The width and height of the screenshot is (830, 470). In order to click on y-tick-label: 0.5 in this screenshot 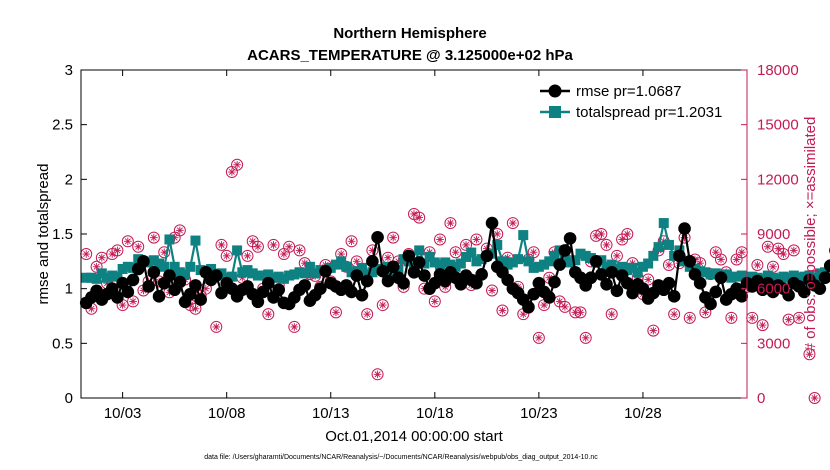, I will do `click(62, 343)`.